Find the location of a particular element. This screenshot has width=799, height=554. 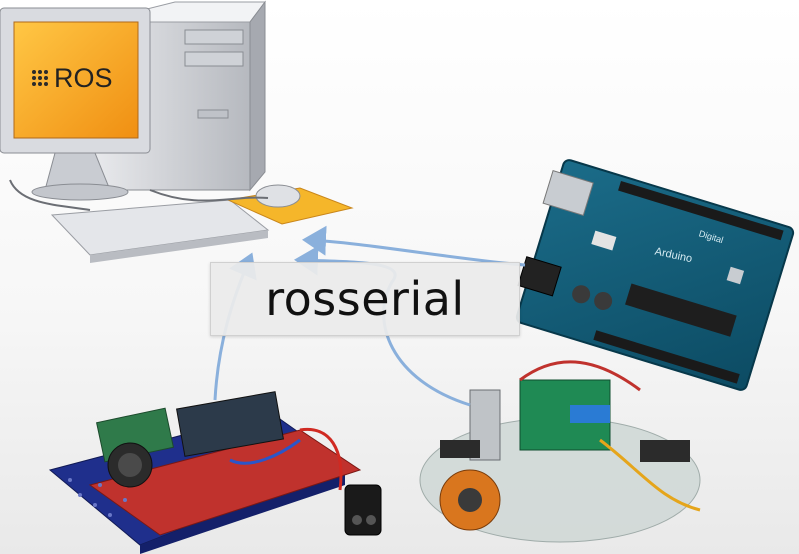

ros-dots-icon is located at coordinates (40, 78).